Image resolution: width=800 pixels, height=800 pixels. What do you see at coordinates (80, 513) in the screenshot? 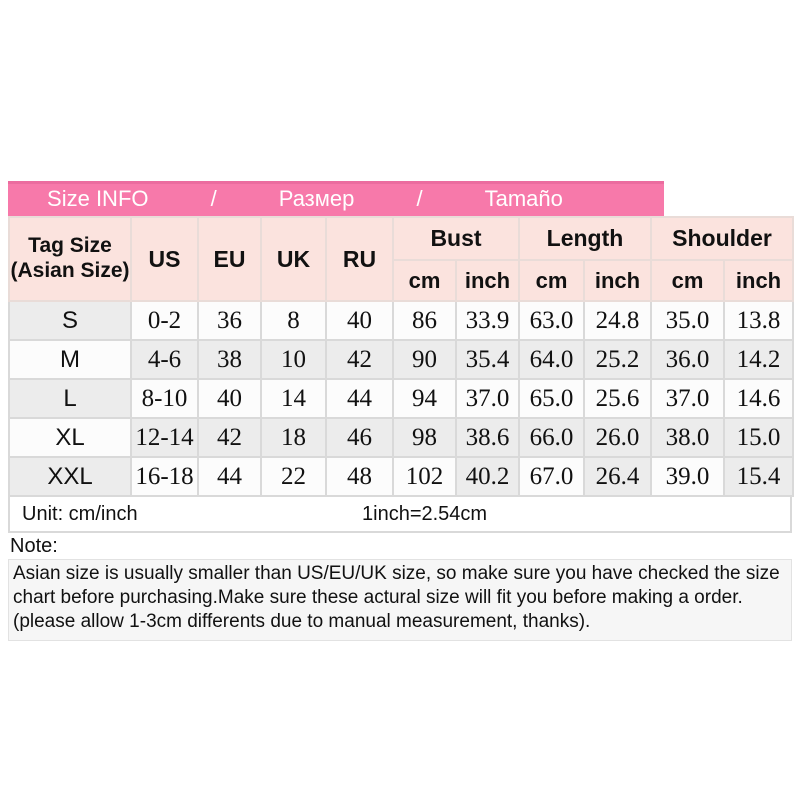
I see `unit-label: Unit: cm/inch` at bounding box center [80, 513].